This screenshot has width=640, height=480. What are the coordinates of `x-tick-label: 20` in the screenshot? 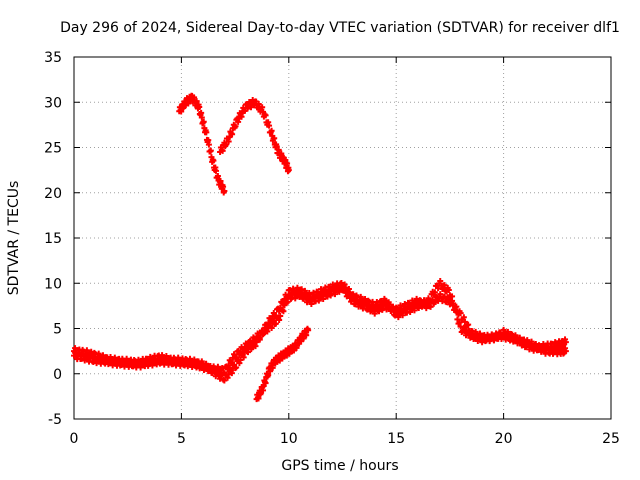 It's located at (504, 439).